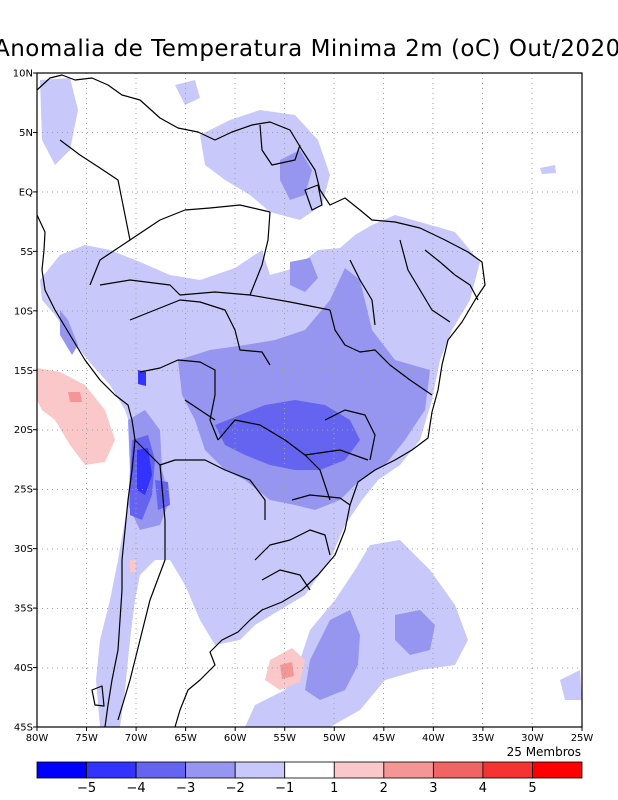 Image resolution: width=618 pixels, height=800 pixels. Describe the element at coordinates (23, 371) in the screenshot. I see `lat-tick-label: 15S` at that location.